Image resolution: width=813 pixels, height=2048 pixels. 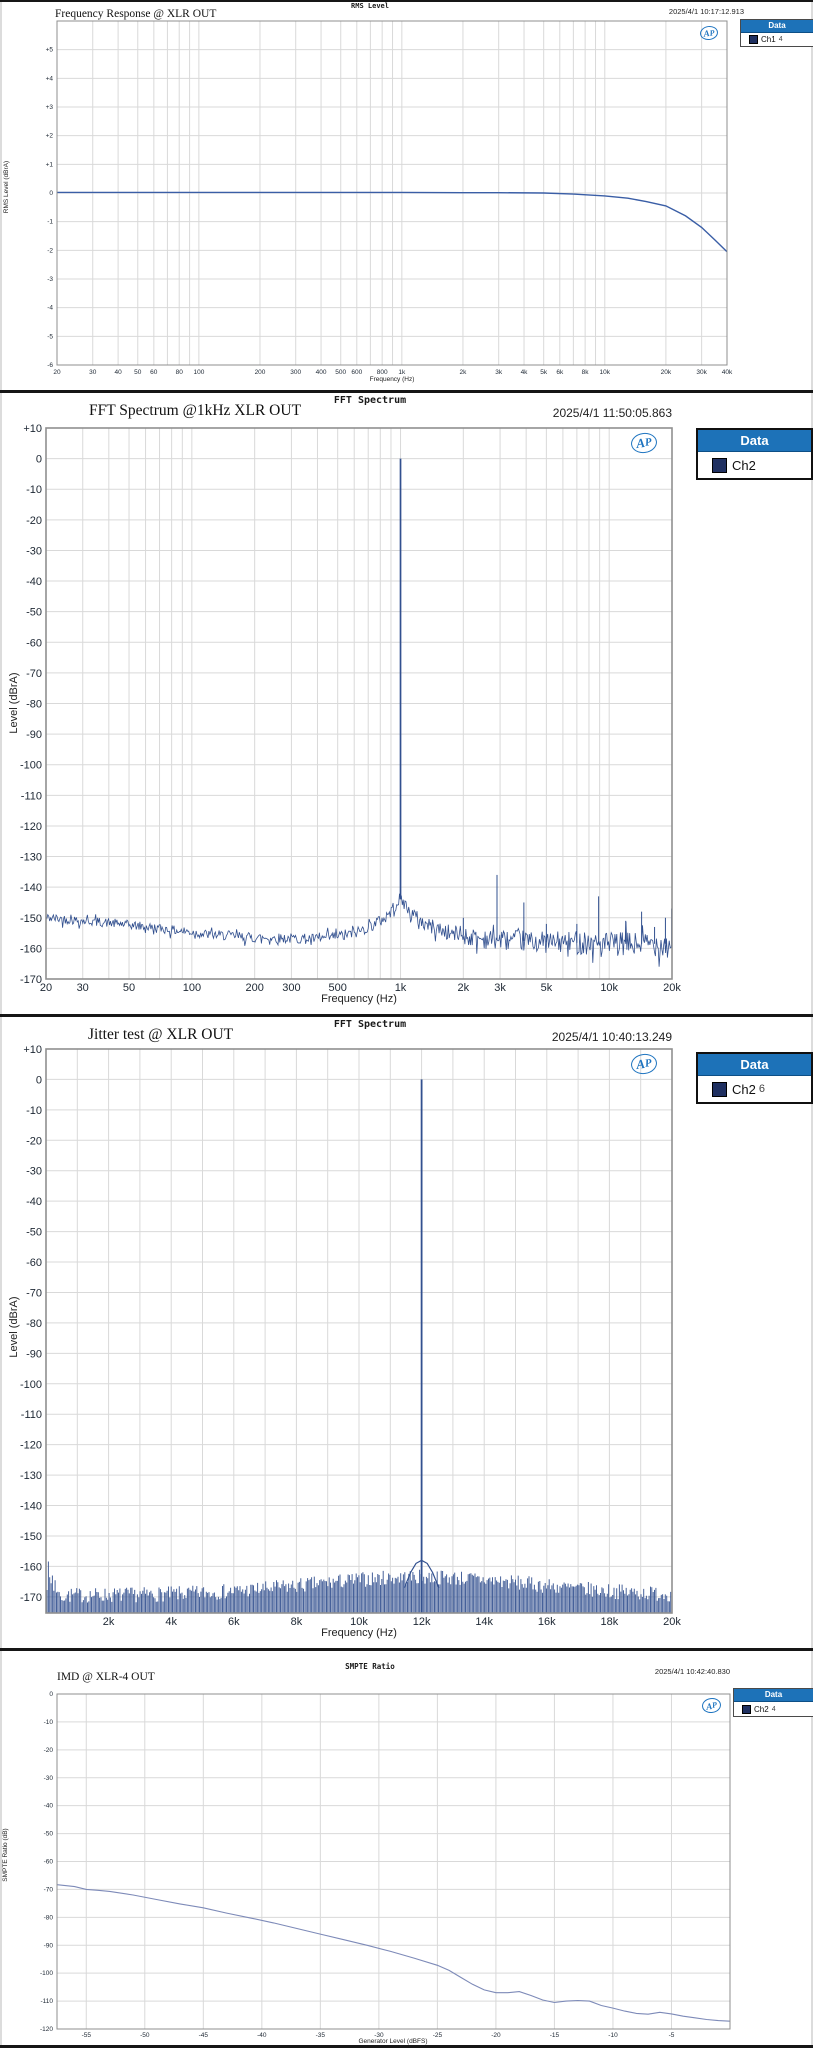 I want to click on svg-text: +3, so click(x=50, y=107).